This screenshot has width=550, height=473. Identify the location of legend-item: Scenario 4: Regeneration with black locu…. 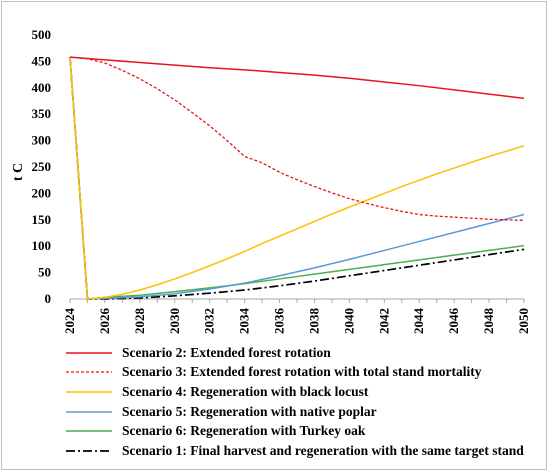
(304, 392).